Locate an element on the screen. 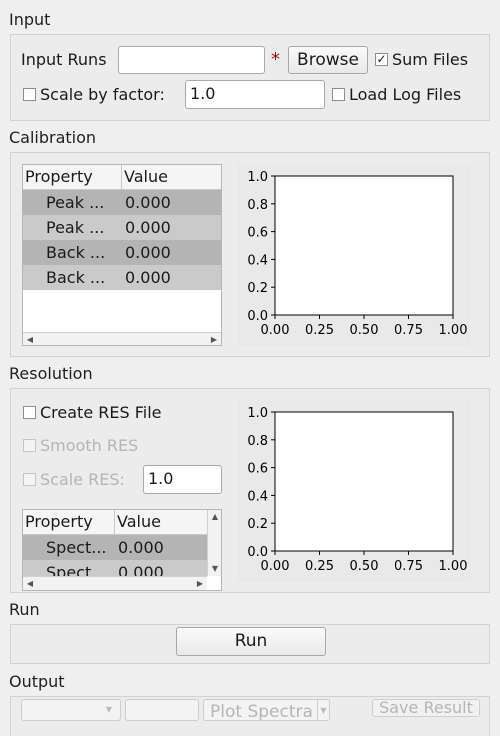  plot-spectra-button: Plot Spectra ▼ is located at coordinates (266, 710).